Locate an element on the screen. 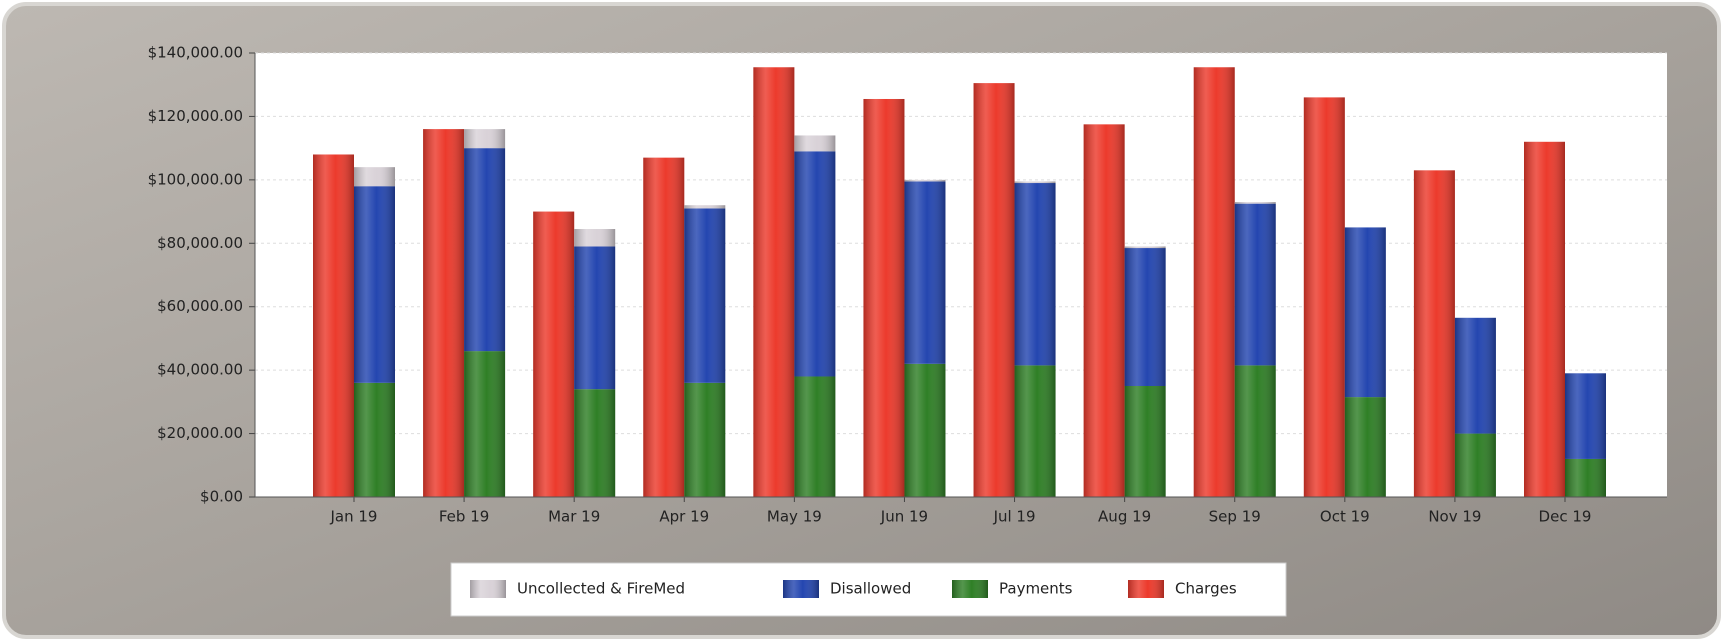  y-tick-label: $100,000.00 is located at coordinates (195, 179).